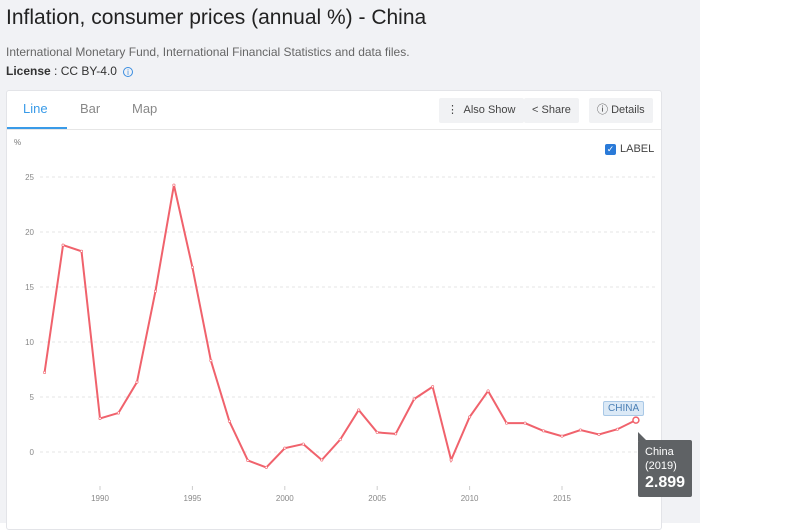 This screenshot has height=530, width=800. I want to click on x-tick-label: 2000, so click(285, 498).